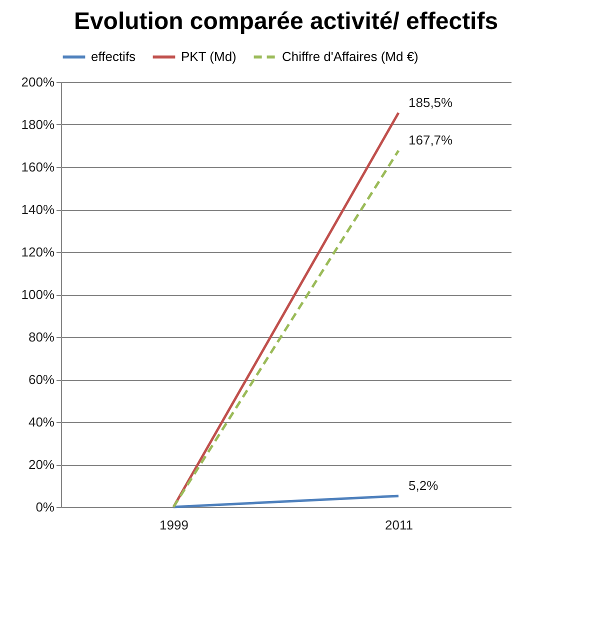 This screenshot has width=612, height=635. What do you see at coordinates (38, 294) in the screenshot?
I see `y-tick-label: 100%` at bounding box center [38, 294].